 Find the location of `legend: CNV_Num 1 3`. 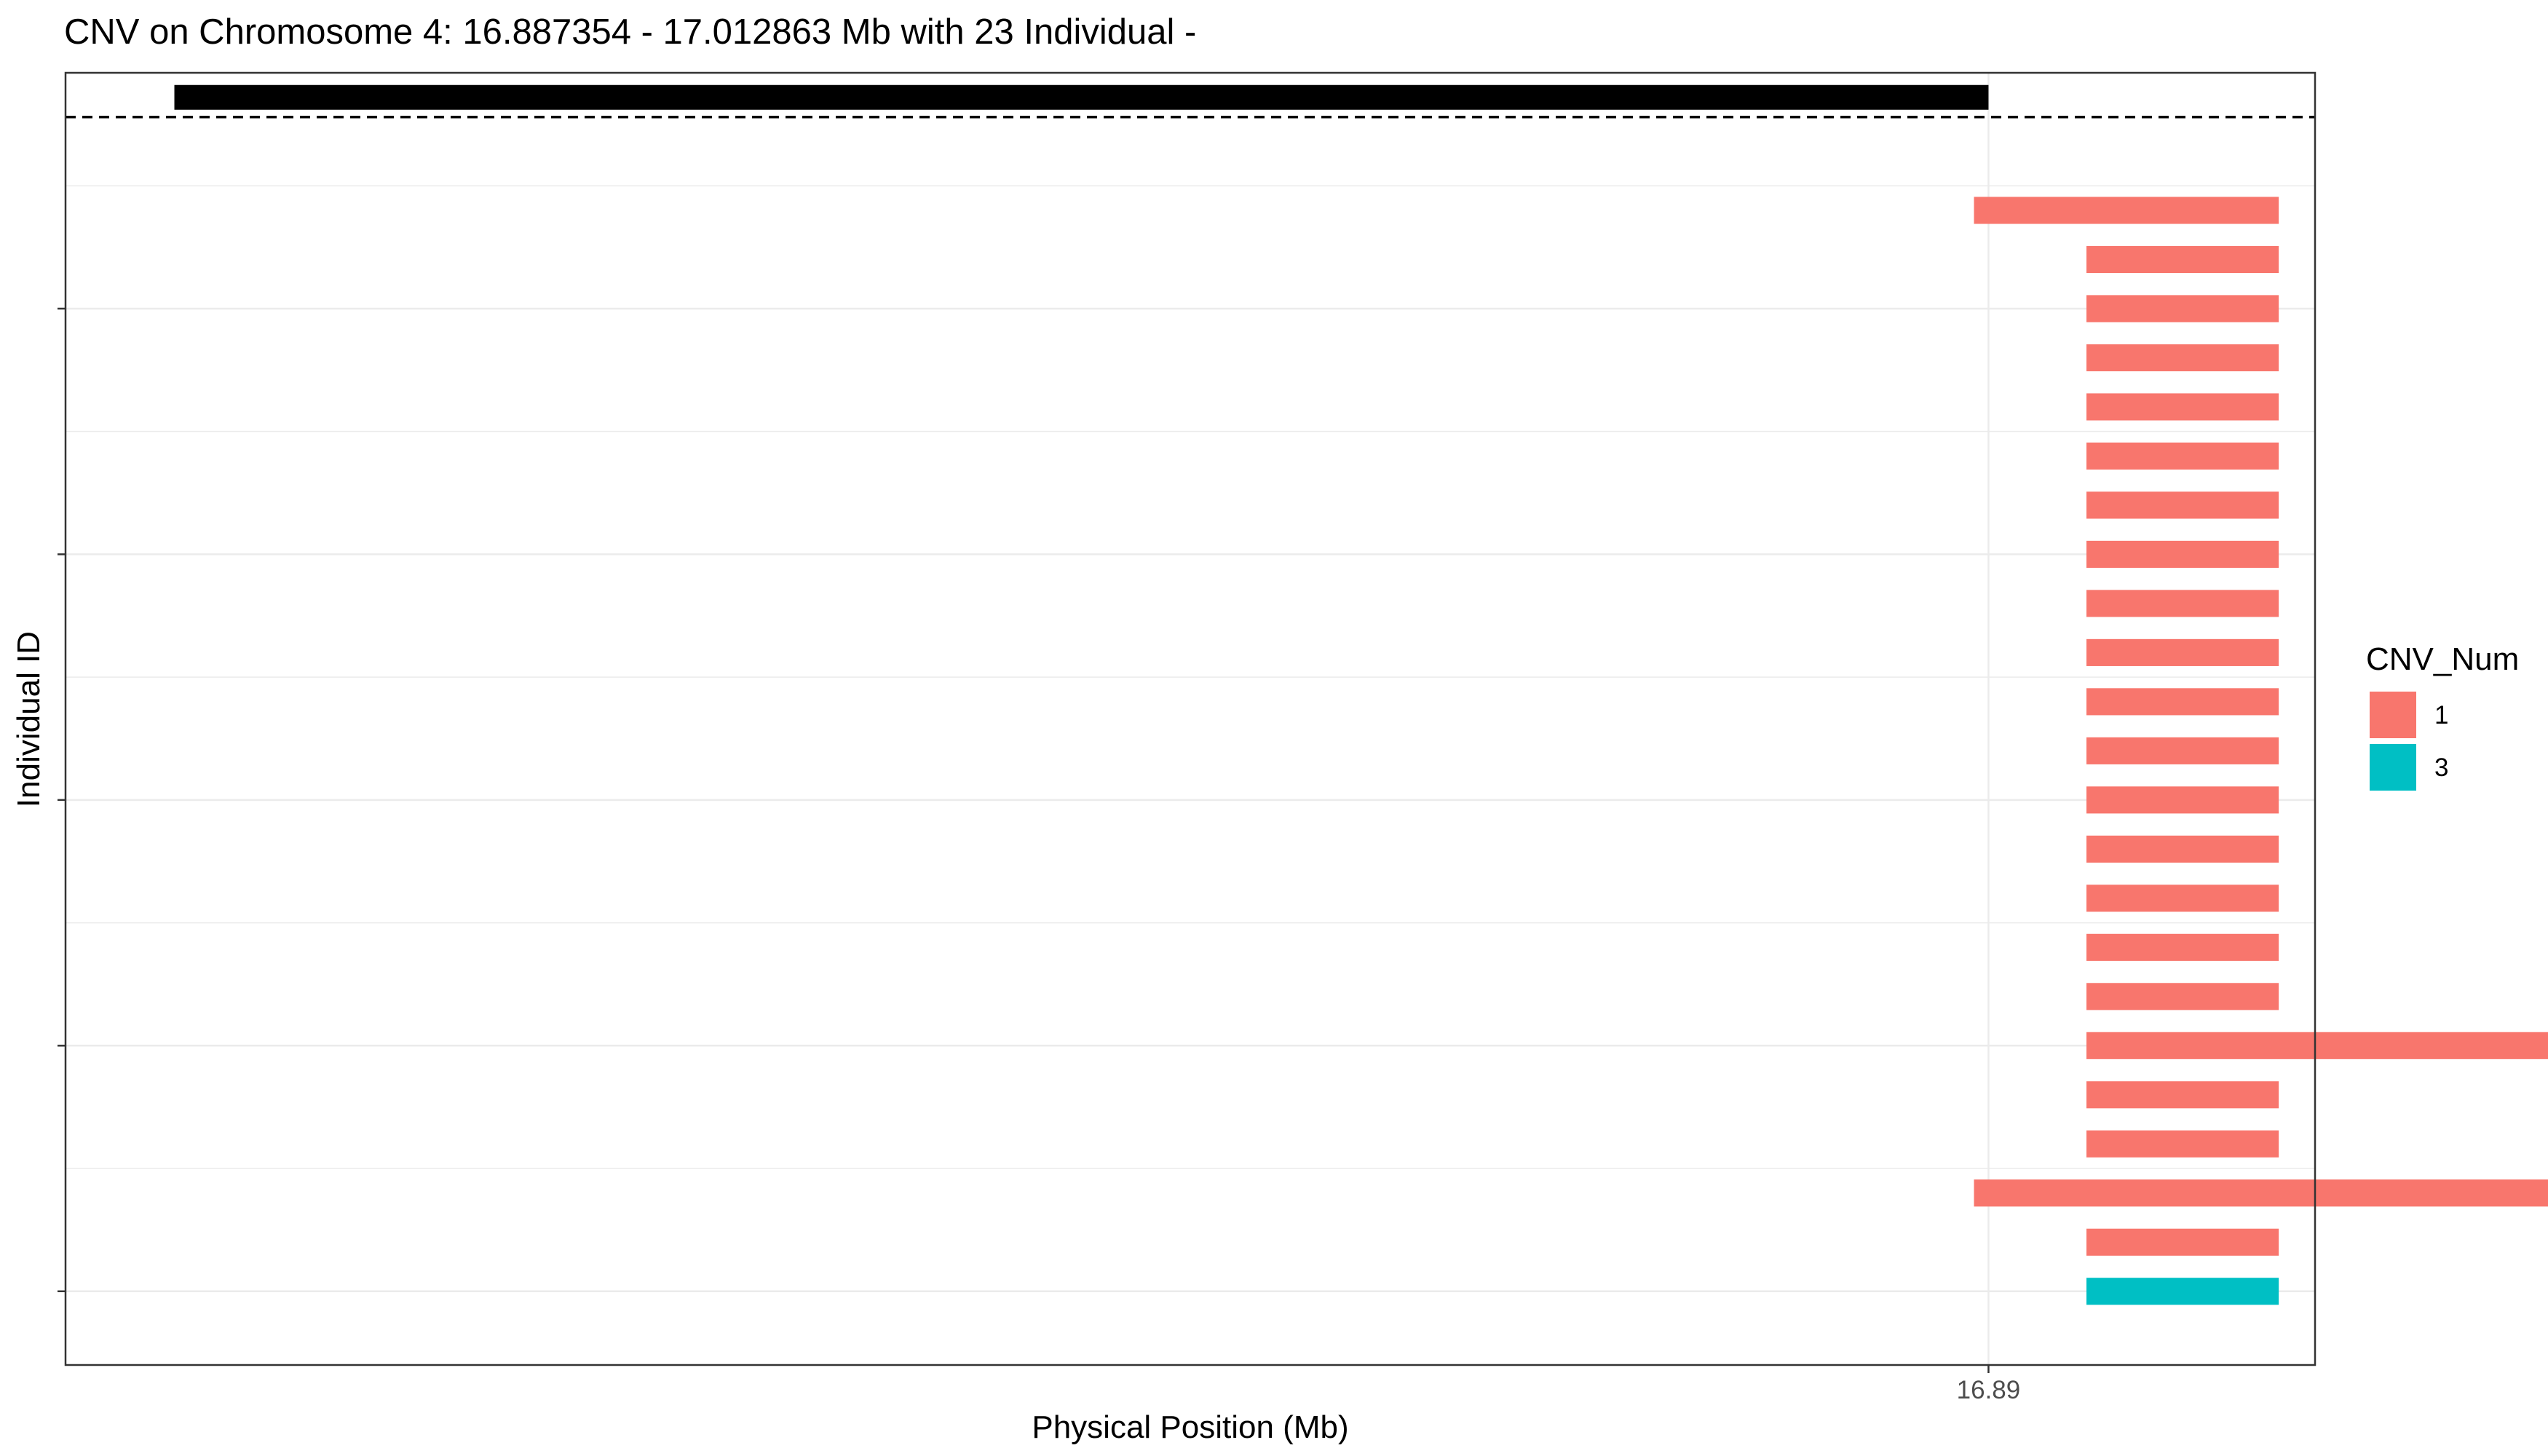

legend: CNV_Num 1 3 is located at coordinates (2442, 716).